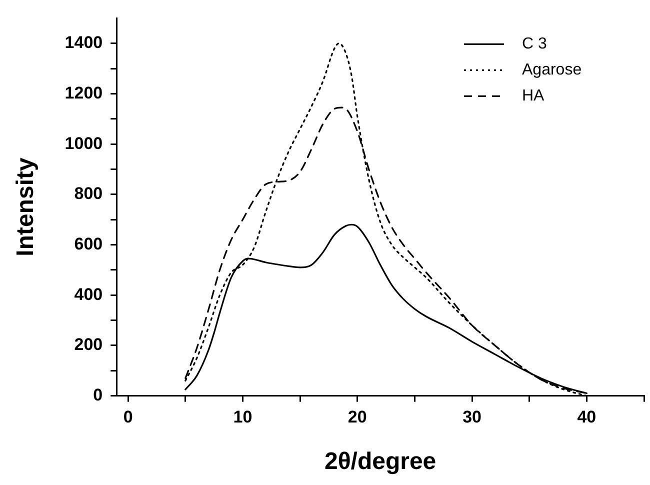 The image size is (650, 485). What do you see at coordinates (242, 417) in the screenshot?
I see `x-tick-label: 10` at bounding box center [242, 417].